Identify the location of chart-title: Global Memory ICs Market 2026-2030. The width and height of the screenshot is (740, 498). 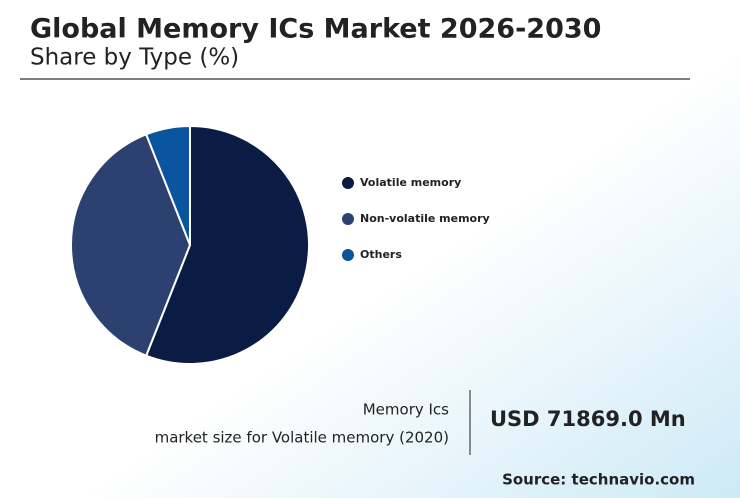
(315, 29).